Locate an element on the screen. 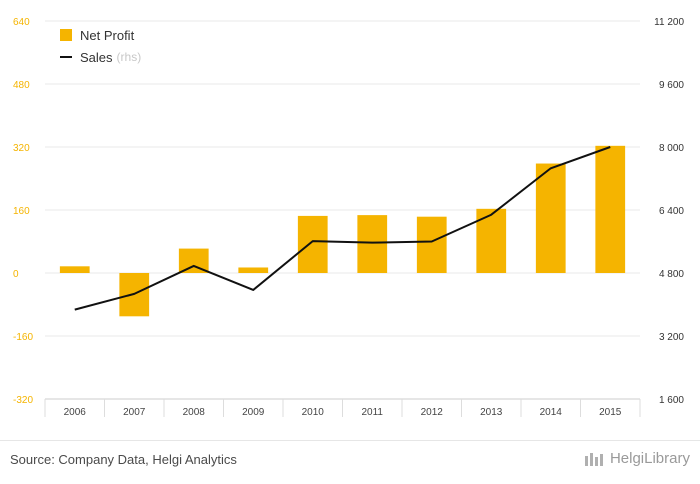 This screenshot has height=484, width=700. legend: Net Profit Sales (rhs) is located at coordinates (100, 46).